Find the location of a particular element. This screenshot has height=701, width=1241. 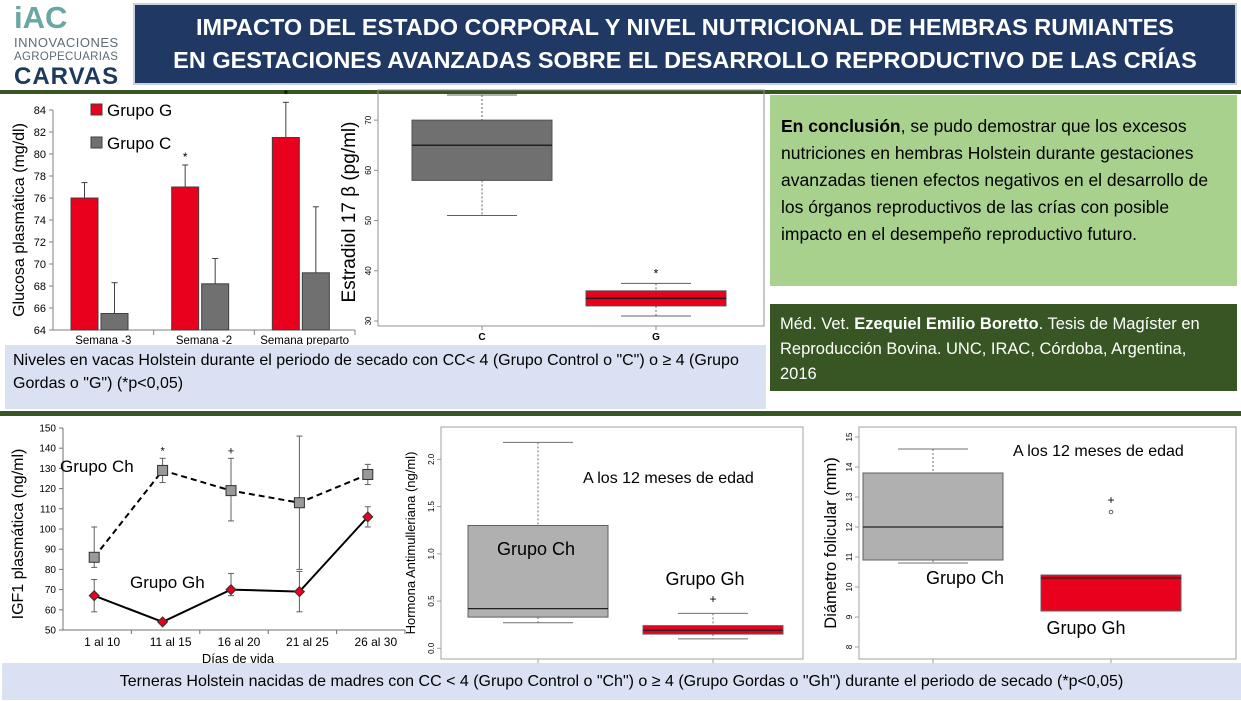

y-axis-title: Diámetro folicular (mm) is located at coordinates (831, 542).